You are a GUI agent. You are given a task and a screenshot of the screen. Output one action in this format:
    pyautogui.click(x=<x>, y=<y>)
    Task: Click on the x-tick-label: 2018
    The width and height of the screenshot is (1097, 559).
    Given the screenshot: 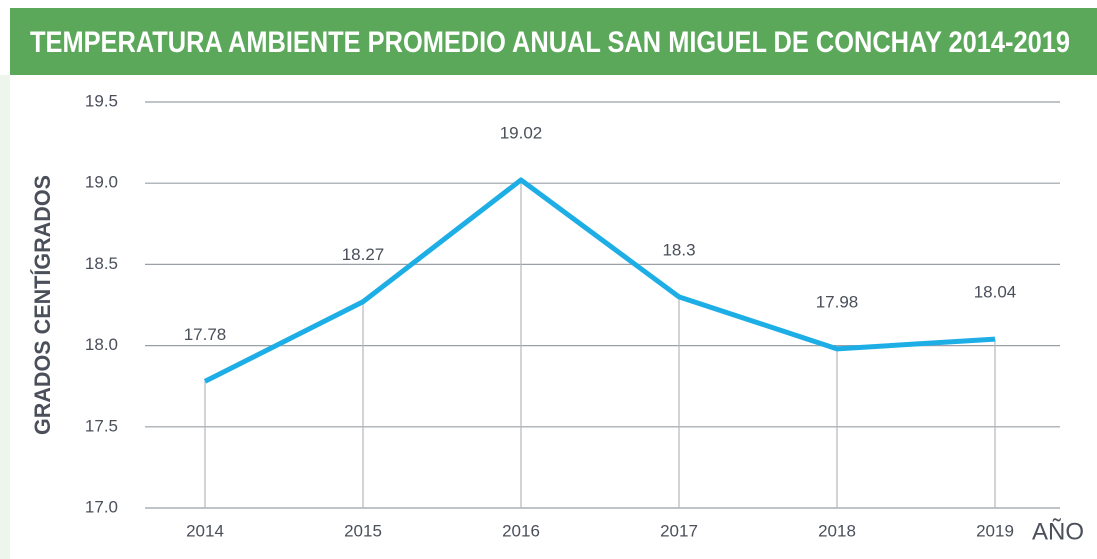 What is the action you would take?
    pyautogui.click(x=837, y=530)
    